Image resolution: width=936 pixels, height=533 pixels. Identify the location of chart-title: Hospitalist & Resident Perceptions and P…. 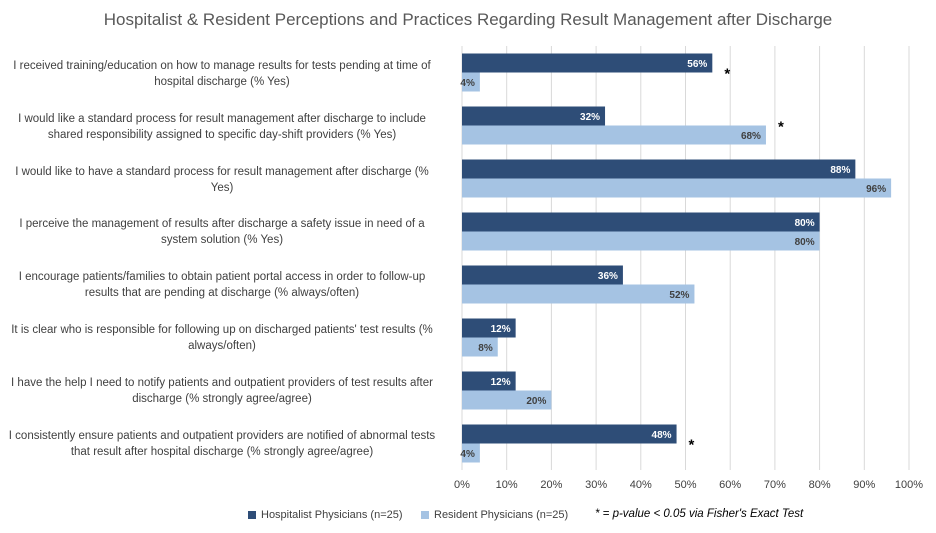
(468, 19).